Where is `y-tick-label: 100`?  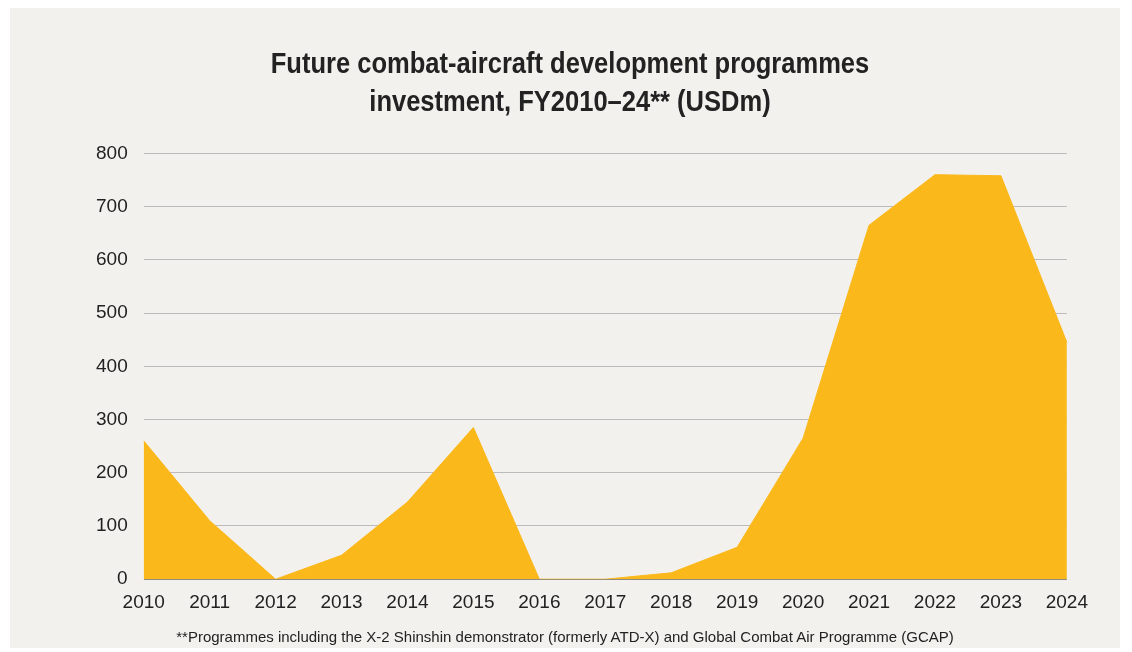
y-tick-label: 100 is located at coordinates (112, 525).